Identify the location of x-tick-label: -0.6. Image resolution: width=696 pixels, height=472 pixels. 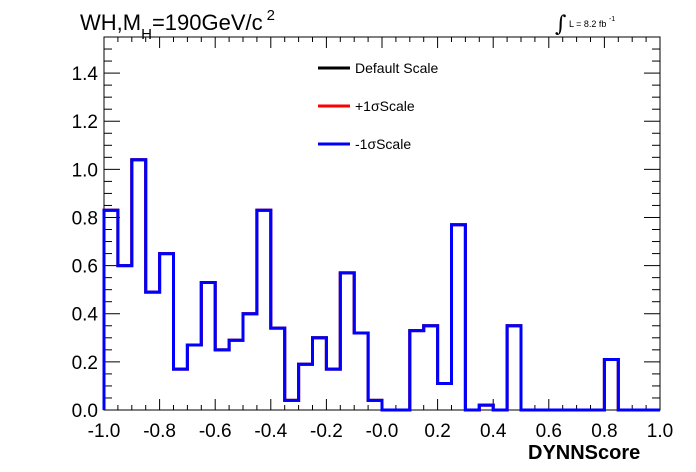
(215, 431).